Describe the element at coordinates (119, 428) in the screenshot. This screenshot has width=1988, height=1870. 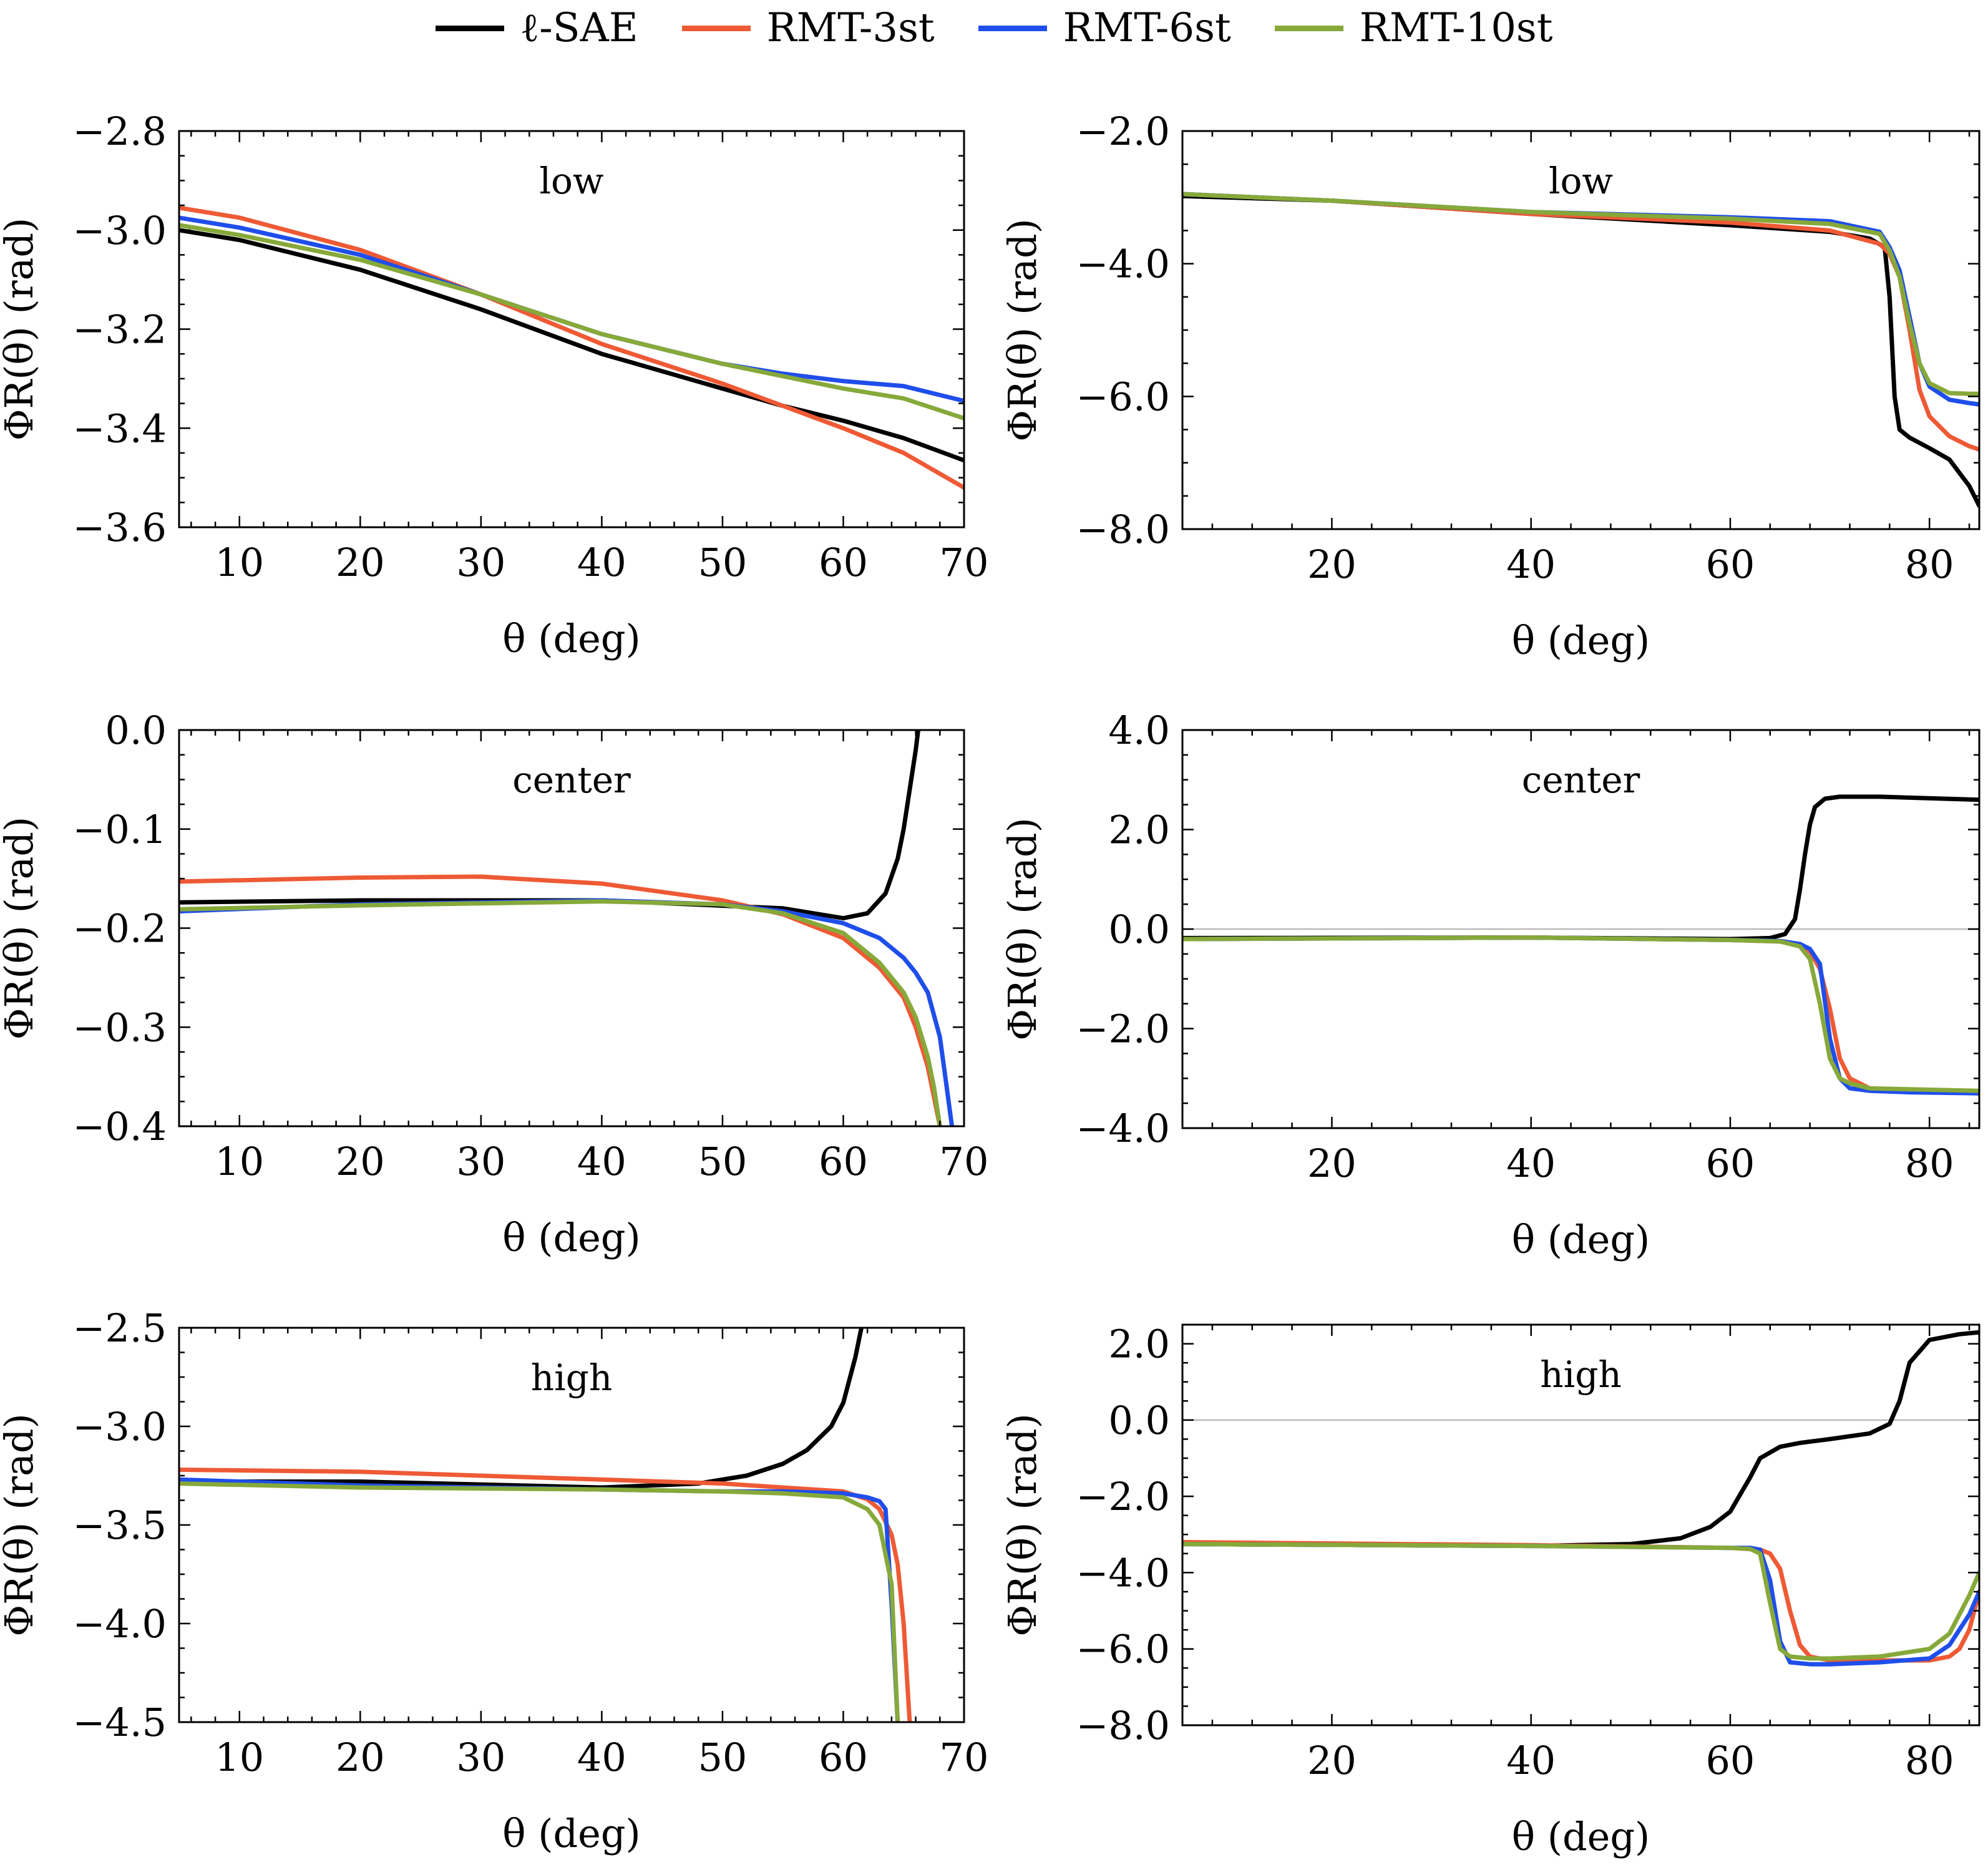
I see `y-tick-label: −3.4` at that location.